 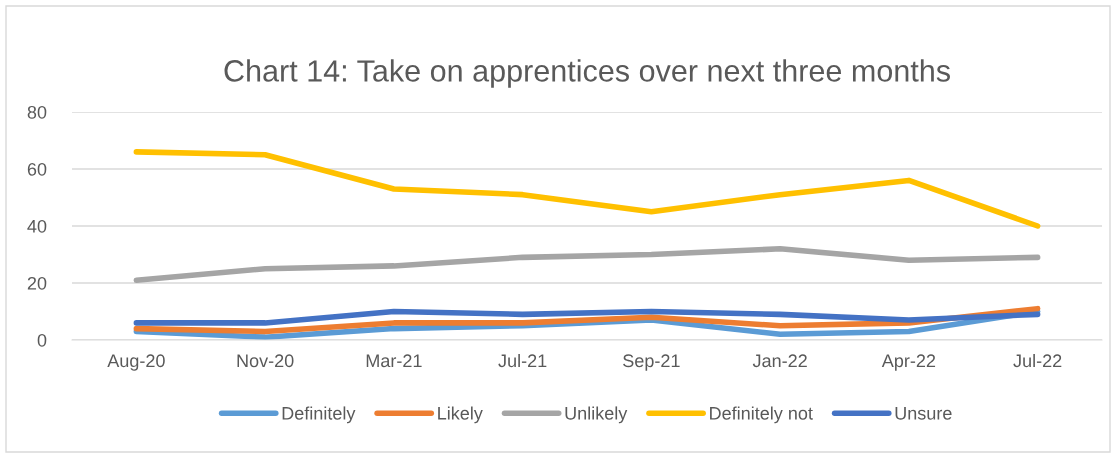 What do you see at coordinates (587, 73) in the screenshot?
I see `chart-title: Chart 14: Take on apprentices over next three months` at bounding box center [587, 73].